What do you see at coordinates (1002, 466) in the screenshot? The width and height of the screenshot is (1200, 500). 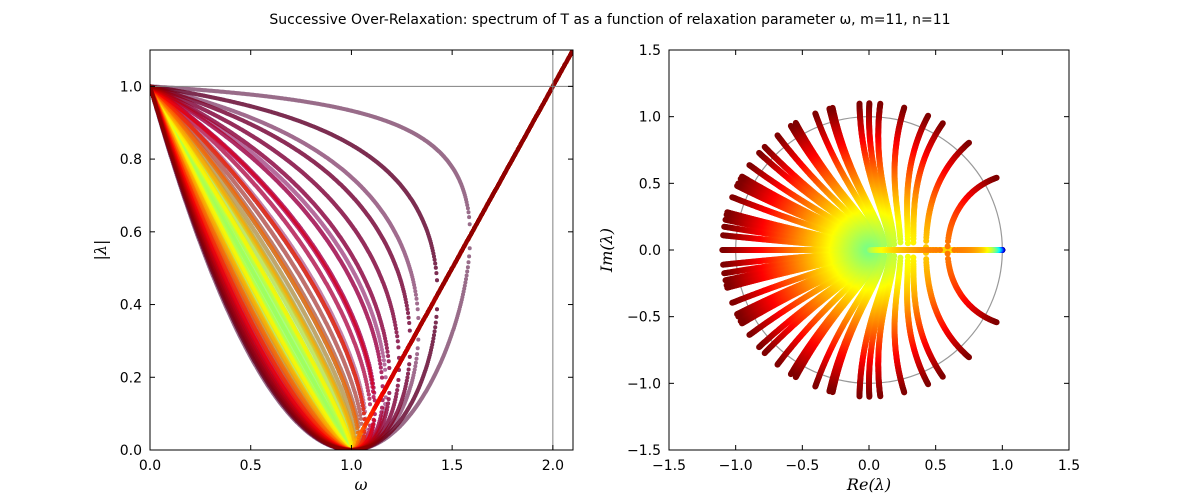 I see `right-x-tick-label: 1.0` at bounding box center [1002, 466].